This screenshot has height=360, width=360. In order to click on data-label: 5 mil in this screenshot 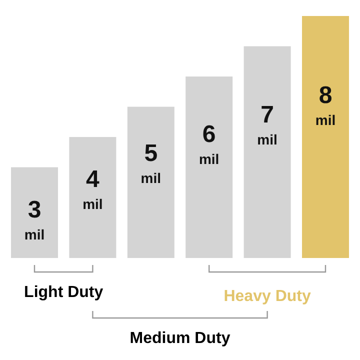, I will do `click(151, 163)`.